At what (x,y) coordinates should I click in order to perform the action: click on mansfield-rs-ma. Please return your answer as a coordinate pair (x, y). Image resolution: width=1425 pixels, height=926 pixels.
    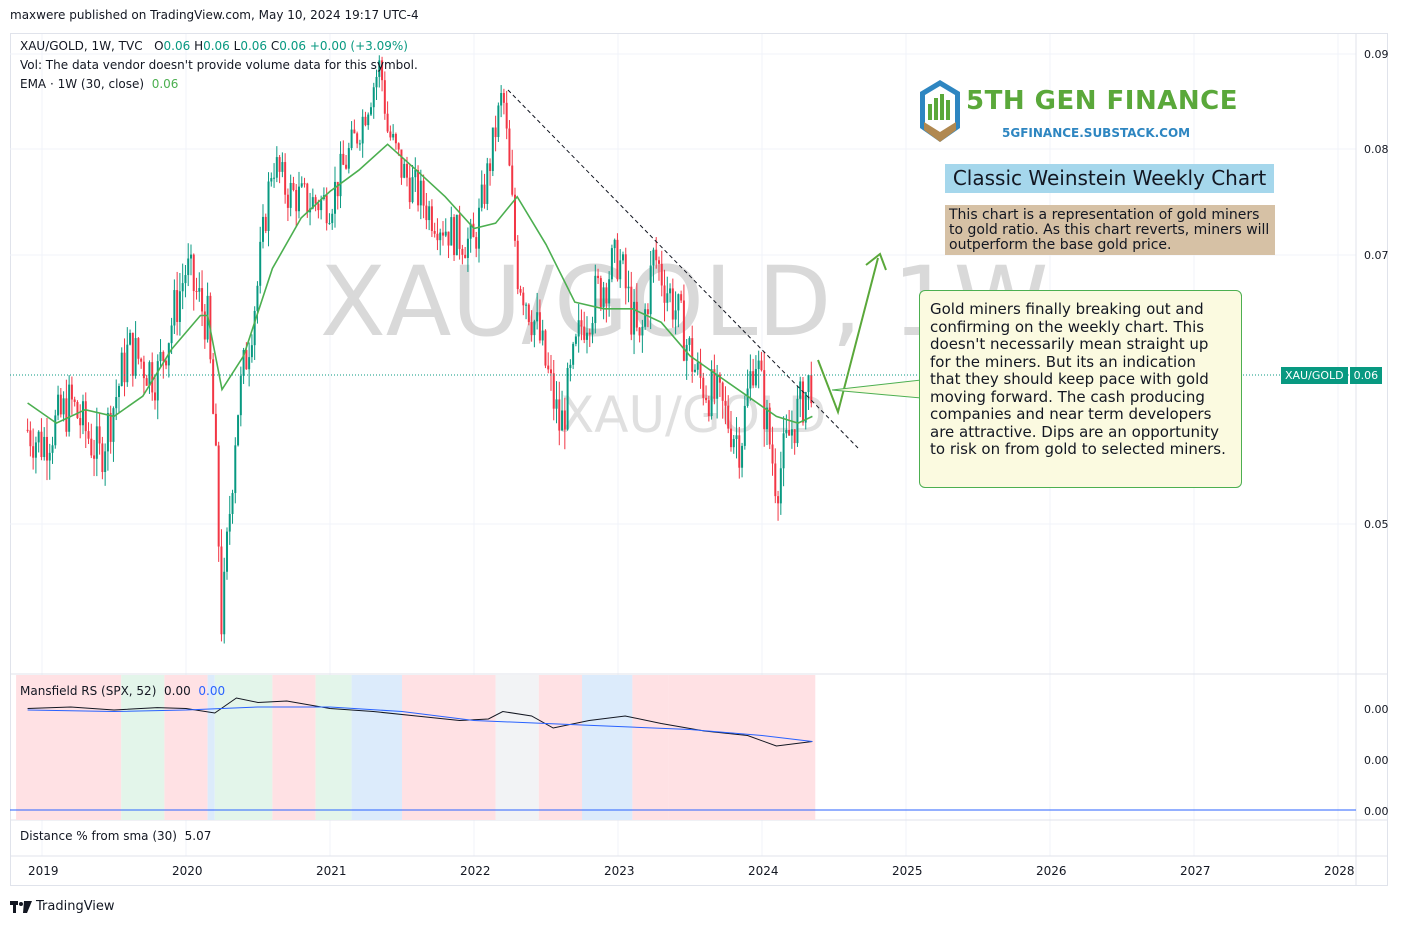
    Looking at the image, I should click on (420, 724).